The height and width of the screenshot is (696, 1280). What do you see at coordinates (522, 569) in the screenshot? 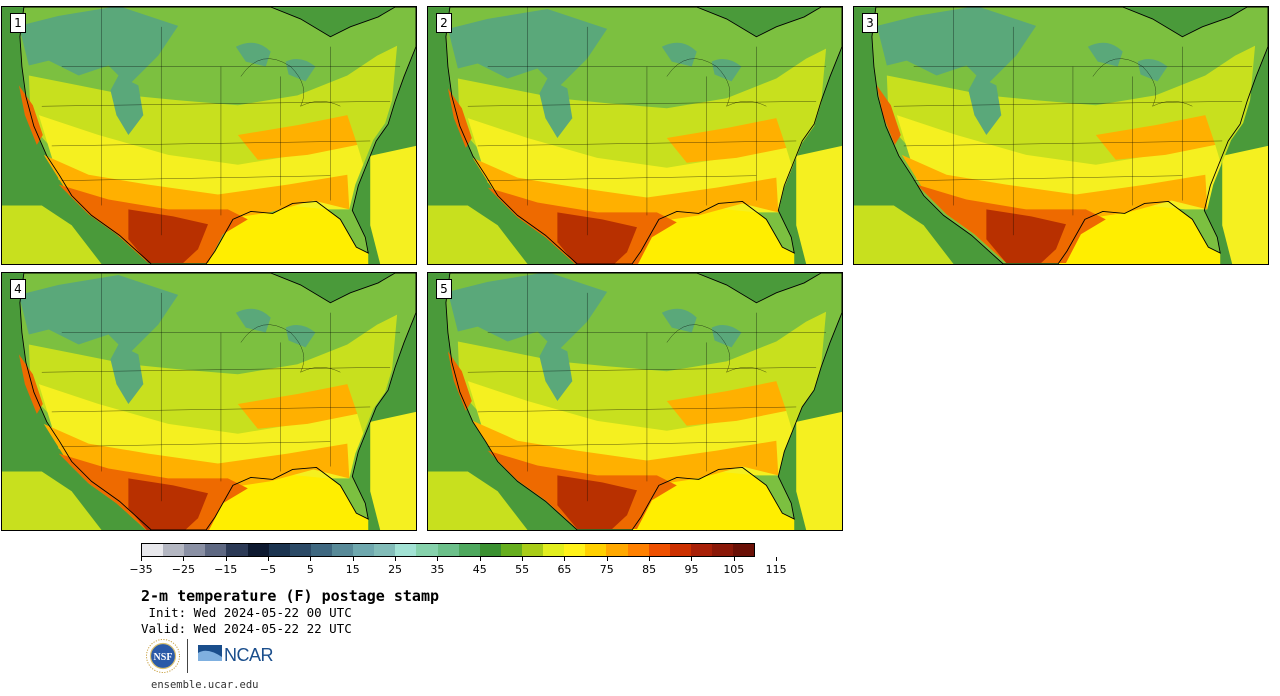
I see `colorbar-tick-label: 55` at bounding box center [522, 569].